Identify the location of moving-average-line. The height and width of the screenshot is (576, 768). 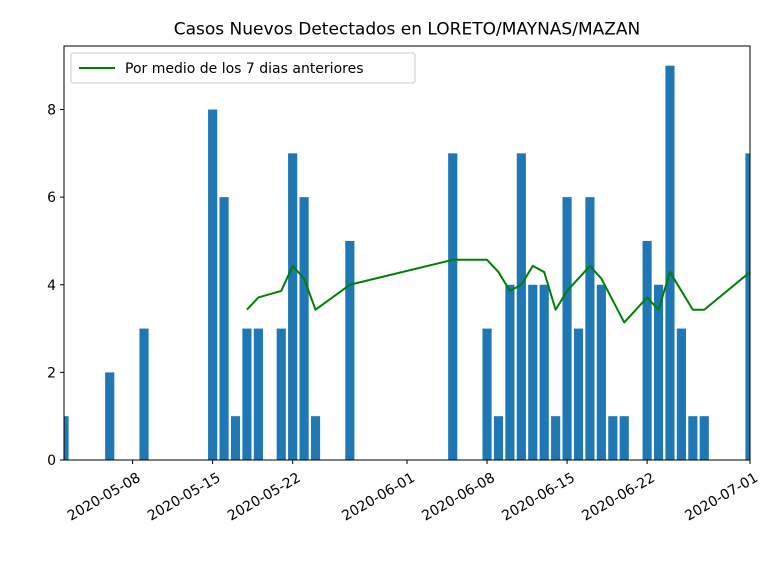
(498, 291).